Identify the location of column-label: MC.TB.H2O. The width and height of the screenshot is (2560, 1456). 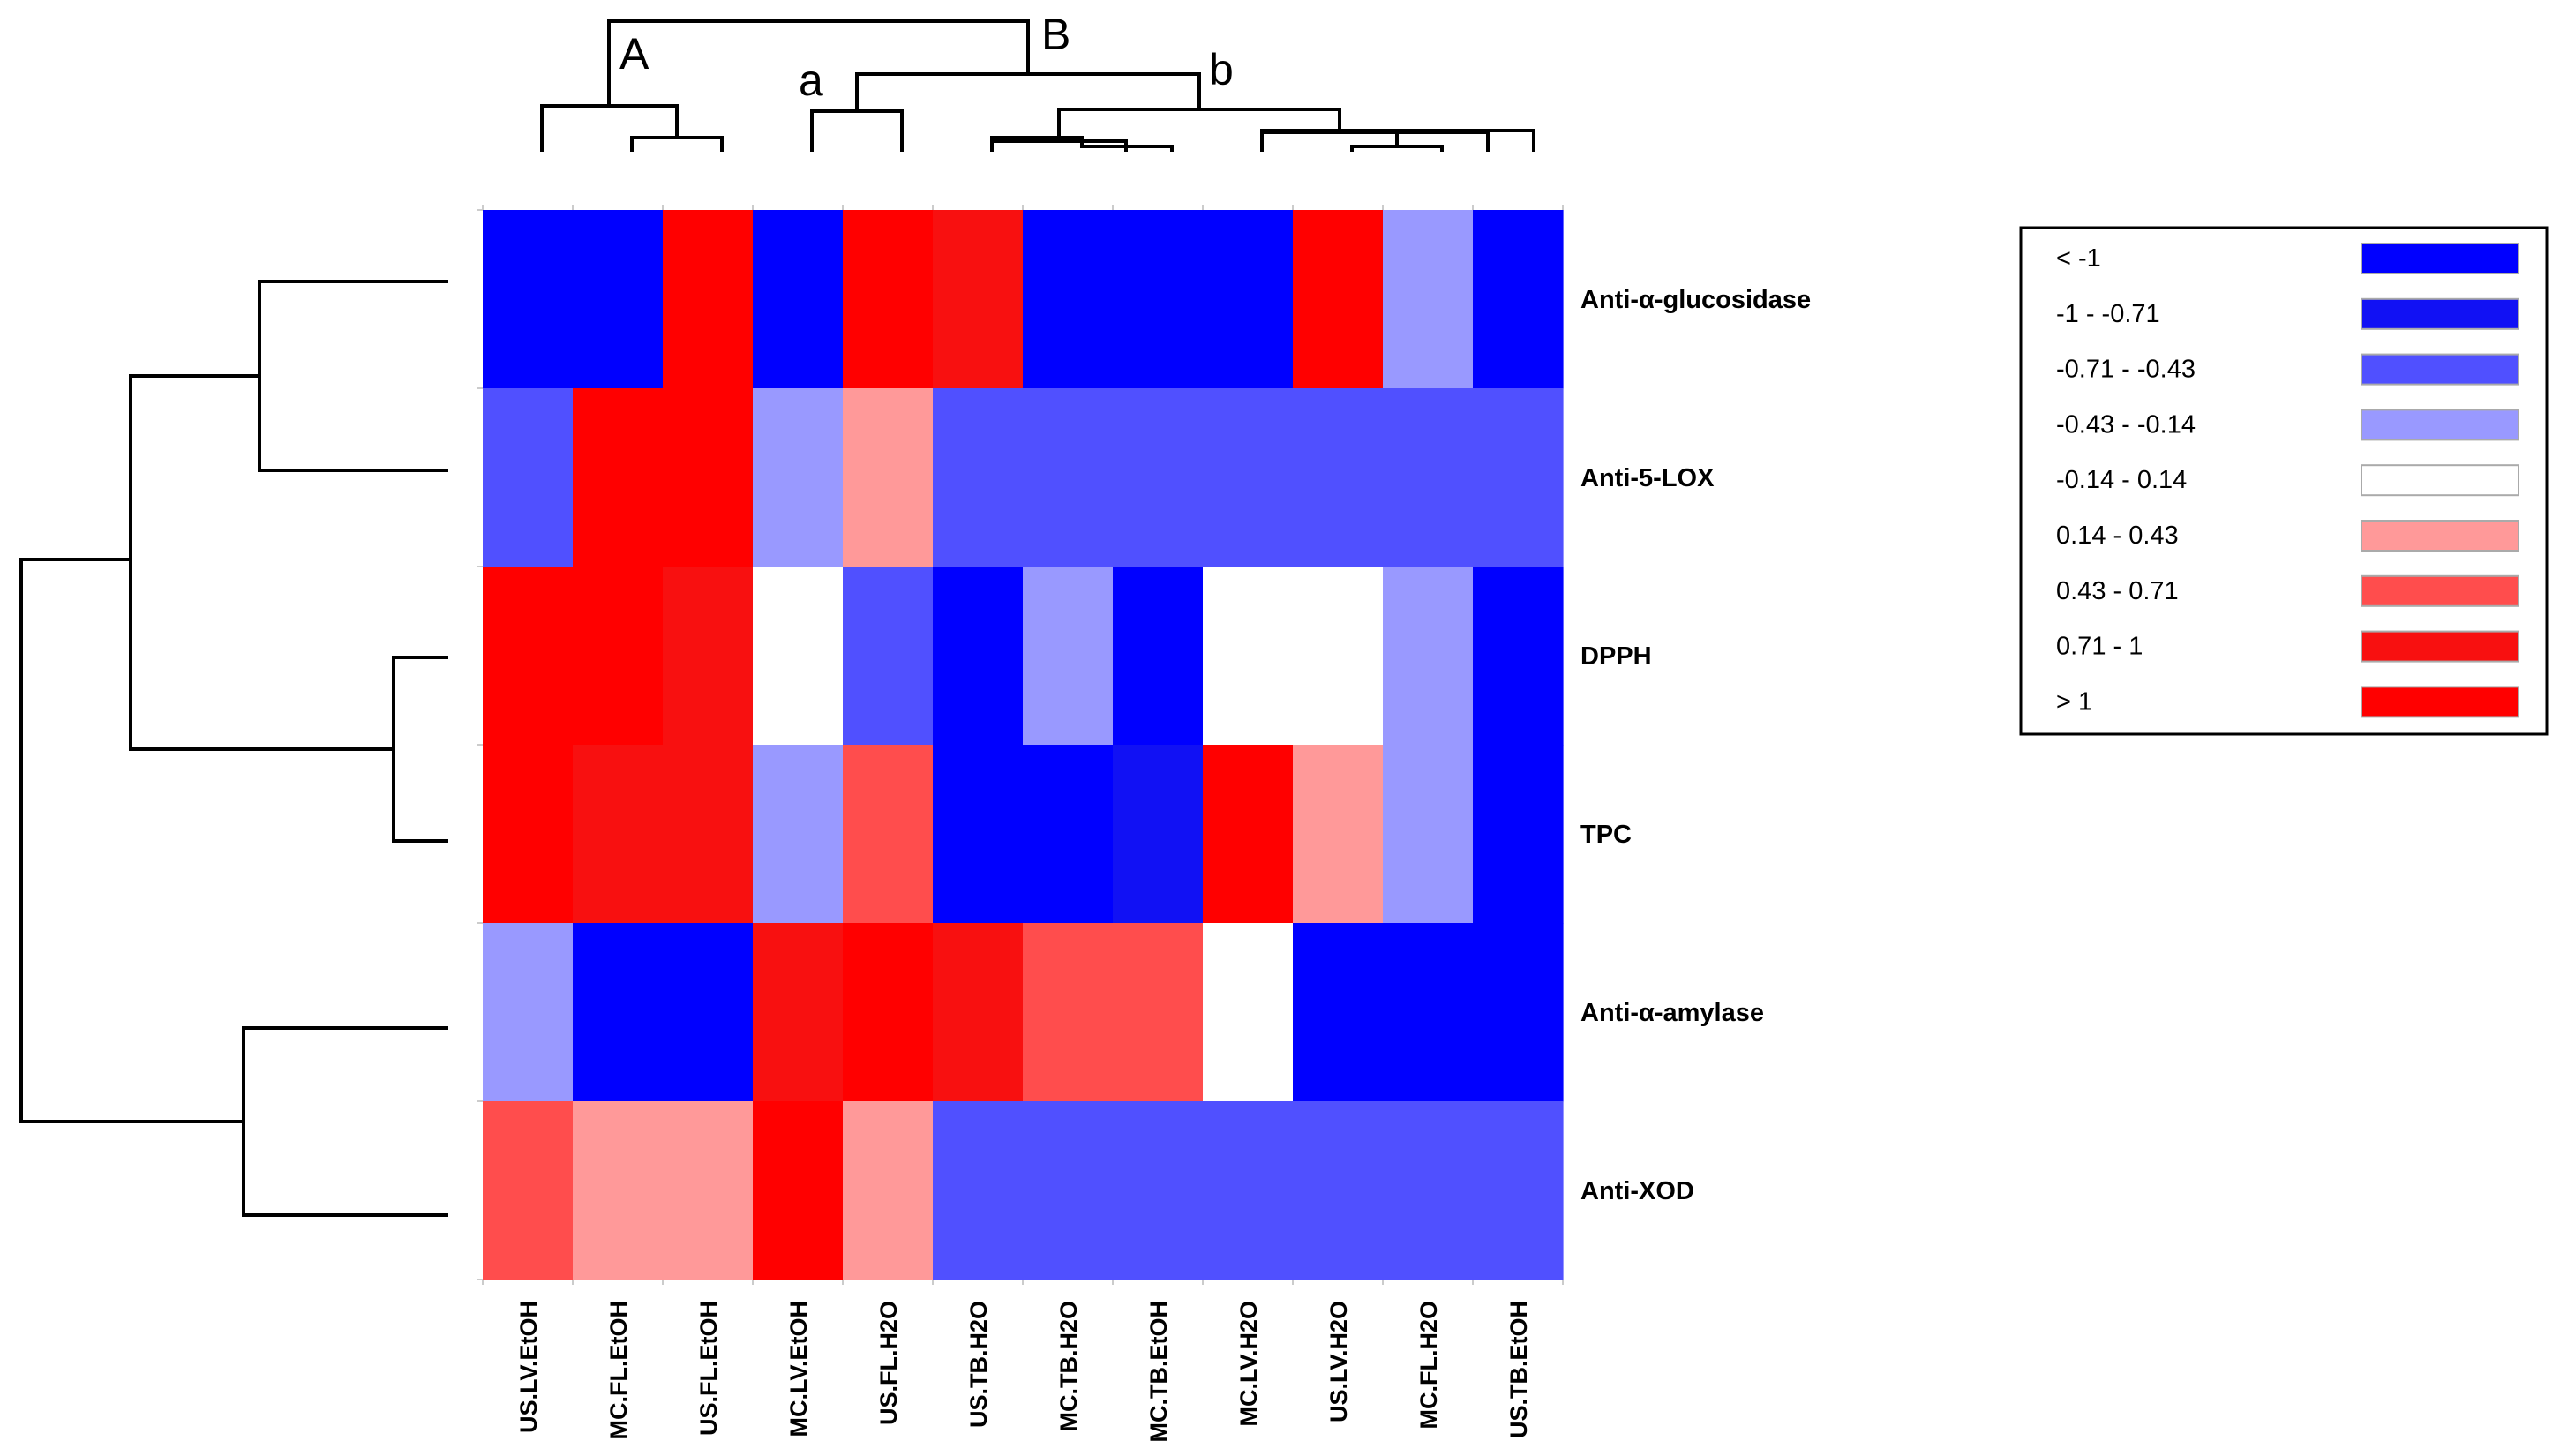
(1068, 1366).